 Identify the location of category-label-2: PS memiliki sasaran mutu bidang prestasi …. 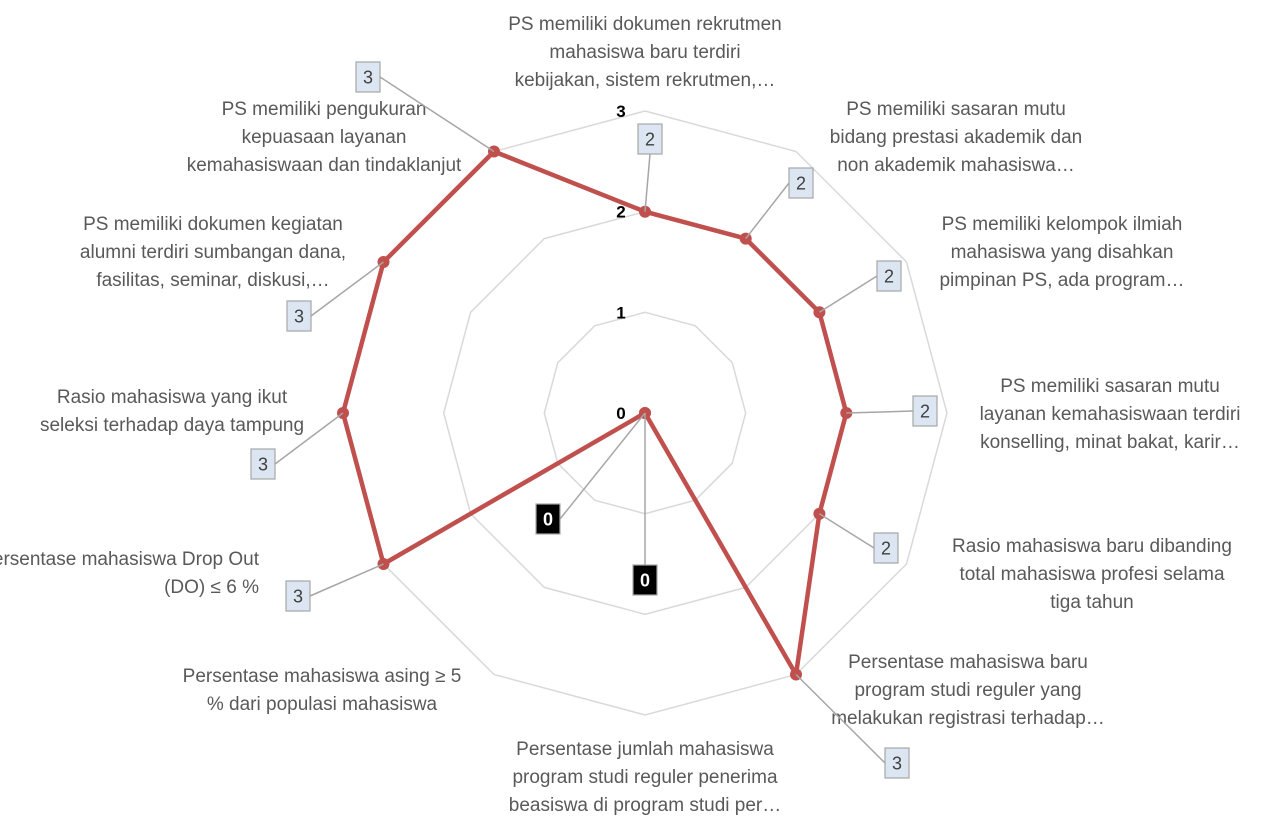
(956, 137).